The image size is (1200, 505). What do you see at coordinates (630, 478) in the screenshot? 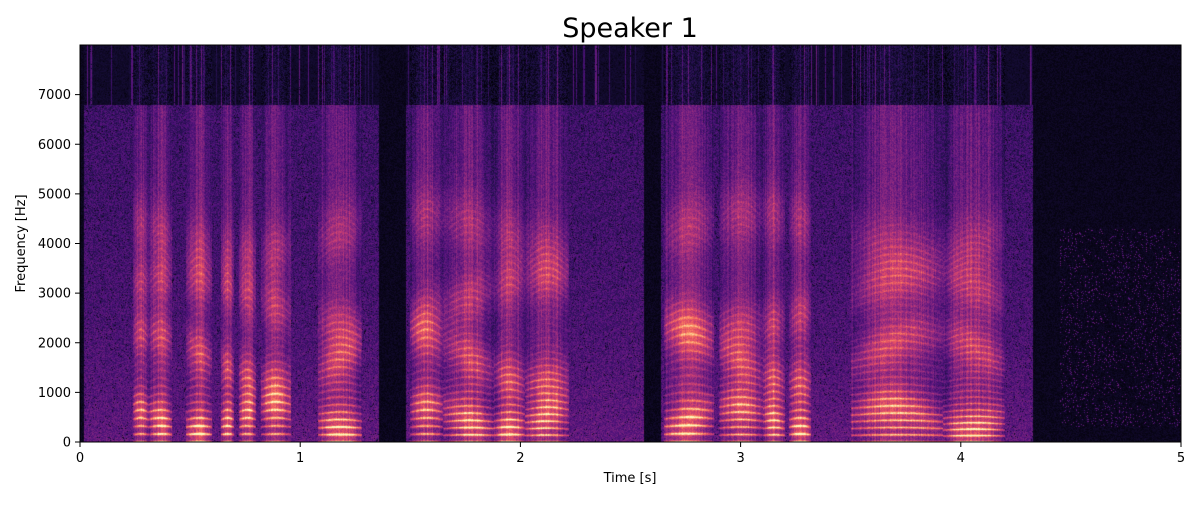
I see `x-axis-label: Time [s]` at bounding box center [630, 478].